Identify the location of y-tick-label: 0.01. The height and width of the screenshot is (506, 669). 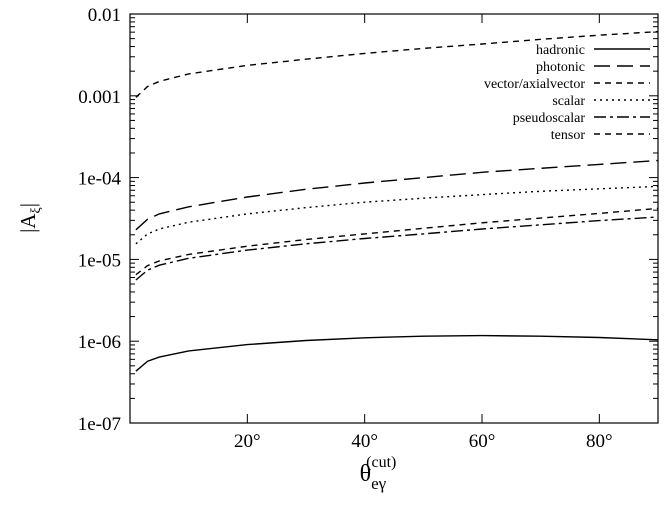
(104, 15).